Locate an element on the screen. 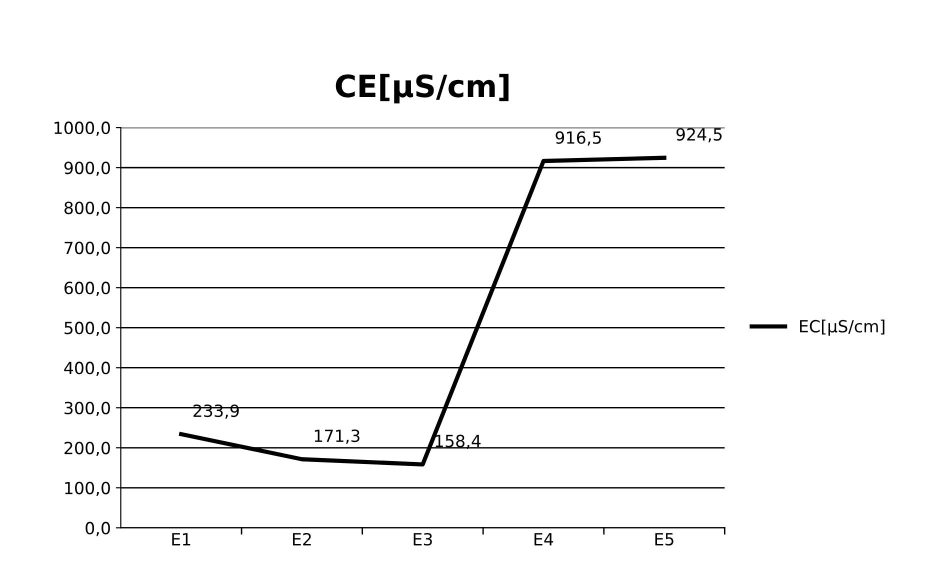  legend-label: EC[µS/cm] is located at coordinates (842, 328).